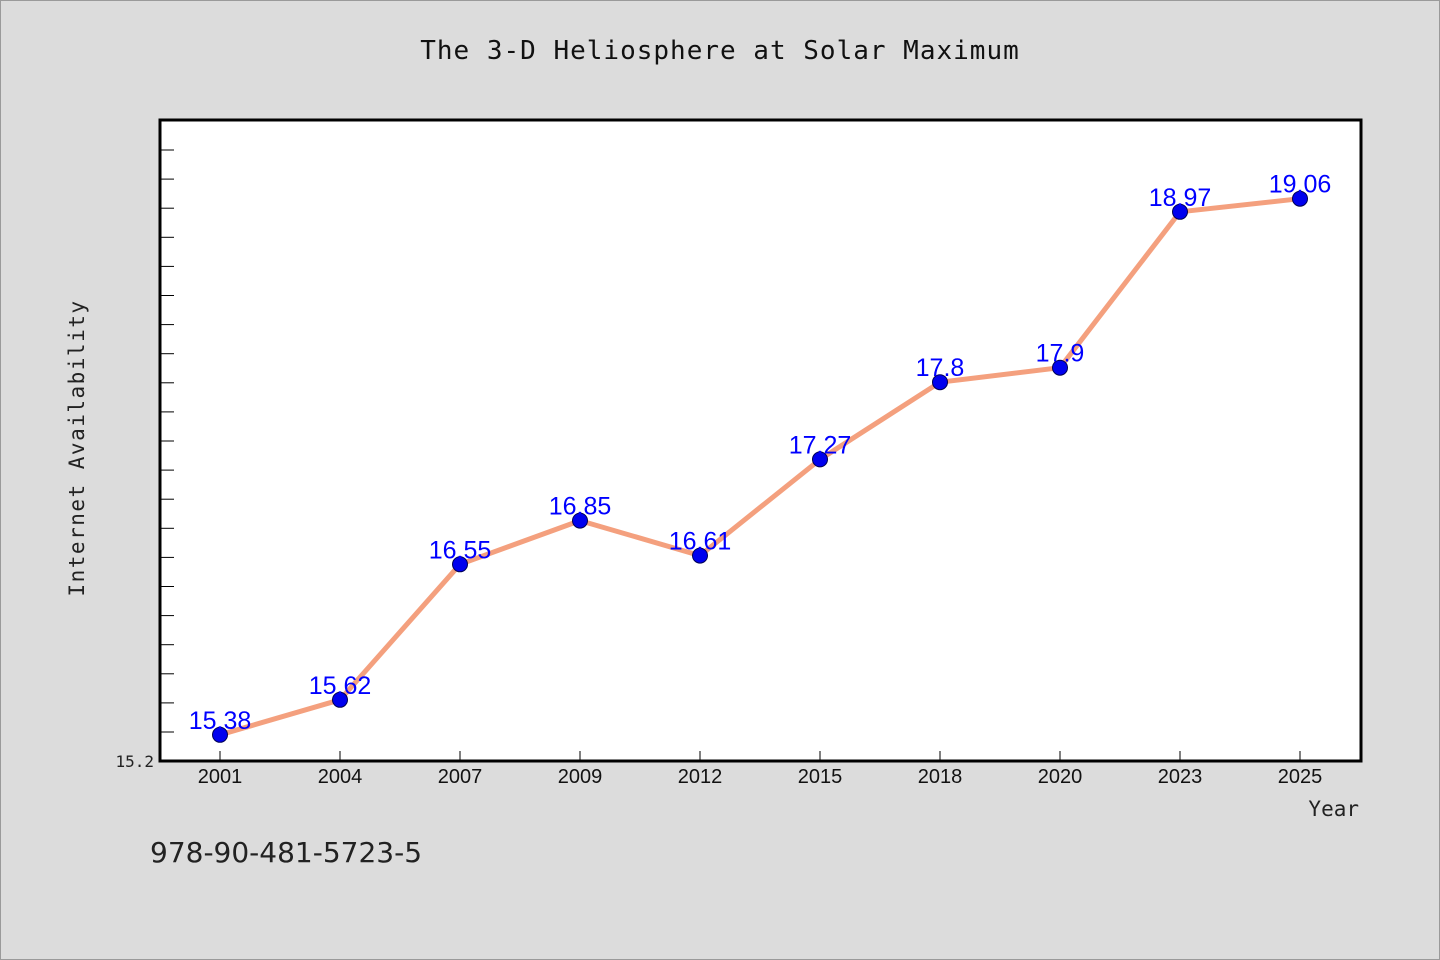 This screenshot has width=1440, height=960. Describe the element at coordinates (720, 51) in the screenshot. I see `chart-title: The 3-D Heliosphere at Solar Maximum` at that location.